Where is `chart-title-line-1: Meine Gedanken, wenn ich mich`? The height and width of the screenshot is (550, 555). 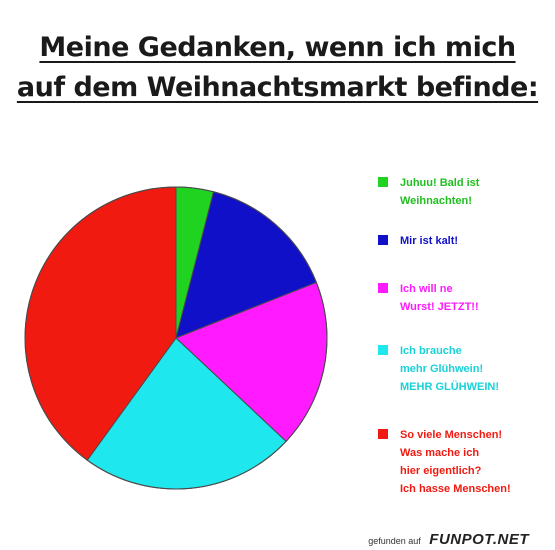 chart-title-line-1: Meine Gedanken, wenn ich mich is located at coordinates (277, 47).